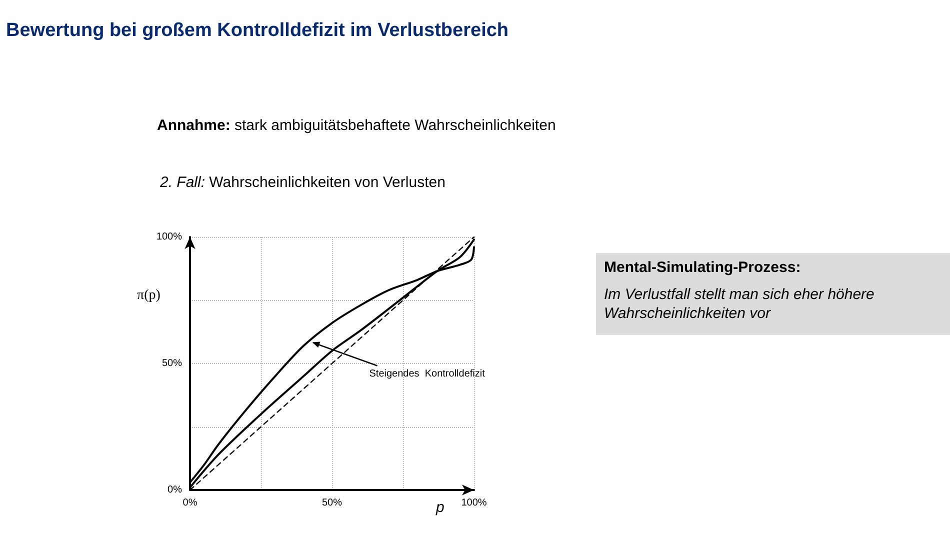 The height and width of the screenshot is (543, 950). Describe the element at coordinates (740, 304) in the screenshot. I see `text: Im Verlustfall stellt man sich eher höhere Wahrscheinlichkeiten vor` at that location.